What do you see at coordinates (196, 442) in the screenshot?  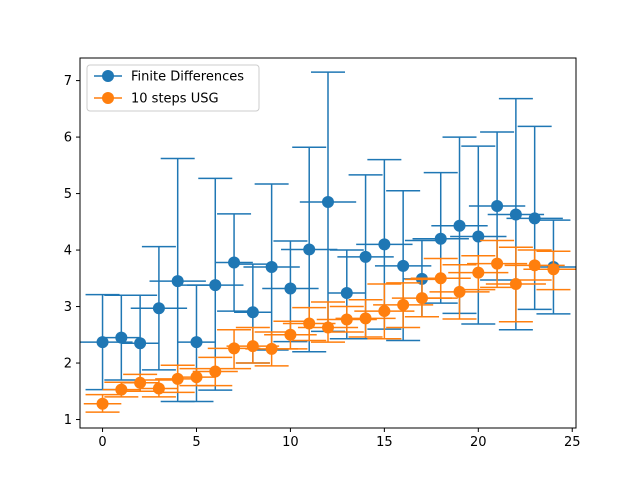 I see `x-tick-label: 5` at bounding box center [196, 442].